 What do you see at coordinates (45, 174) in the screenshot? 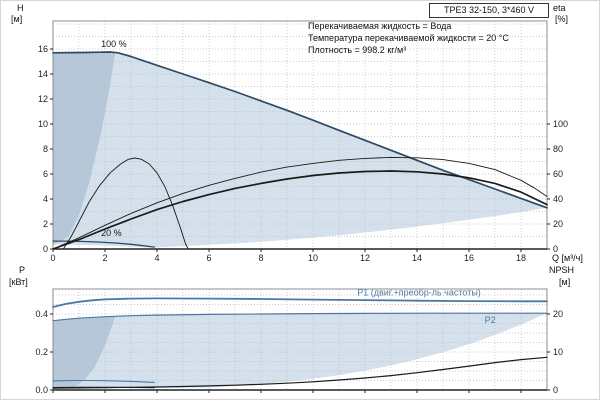
I see `y-tick-label: 6` at bounding box center [45, 174].